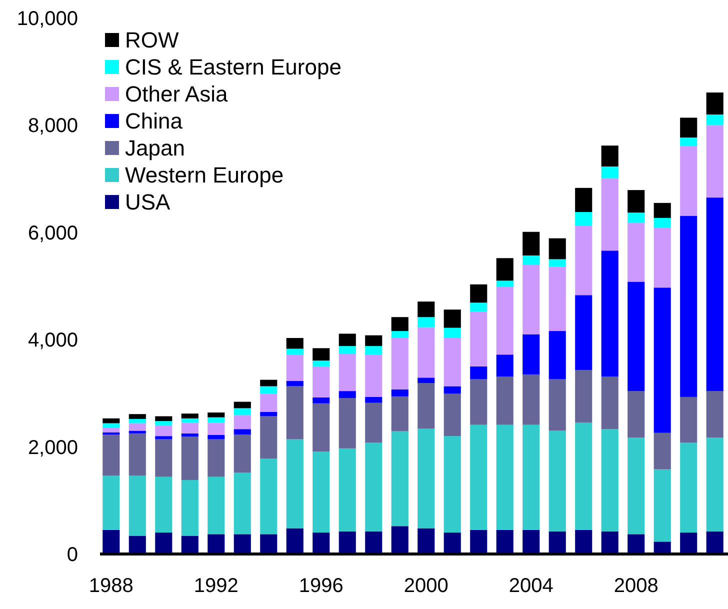 The height and width of the screenshot is (609, 728). I want to click on x-tick-label: 1988, so click(111, 586).